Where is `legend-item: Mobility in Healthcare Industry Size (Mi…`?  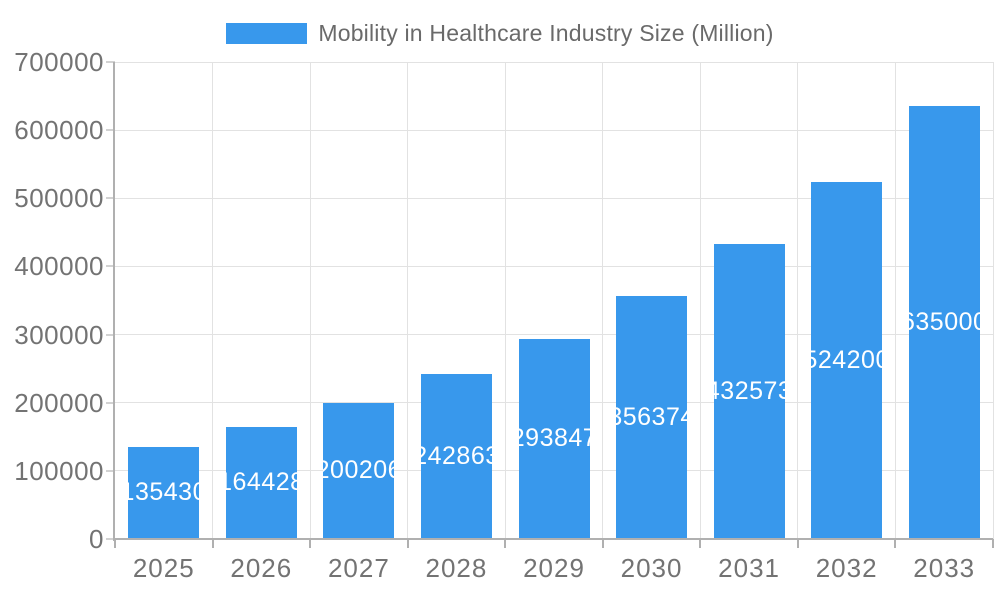
legend-item: Mobility in Healthcare Industry Size (Mi… is located at coordinates (499, 33).